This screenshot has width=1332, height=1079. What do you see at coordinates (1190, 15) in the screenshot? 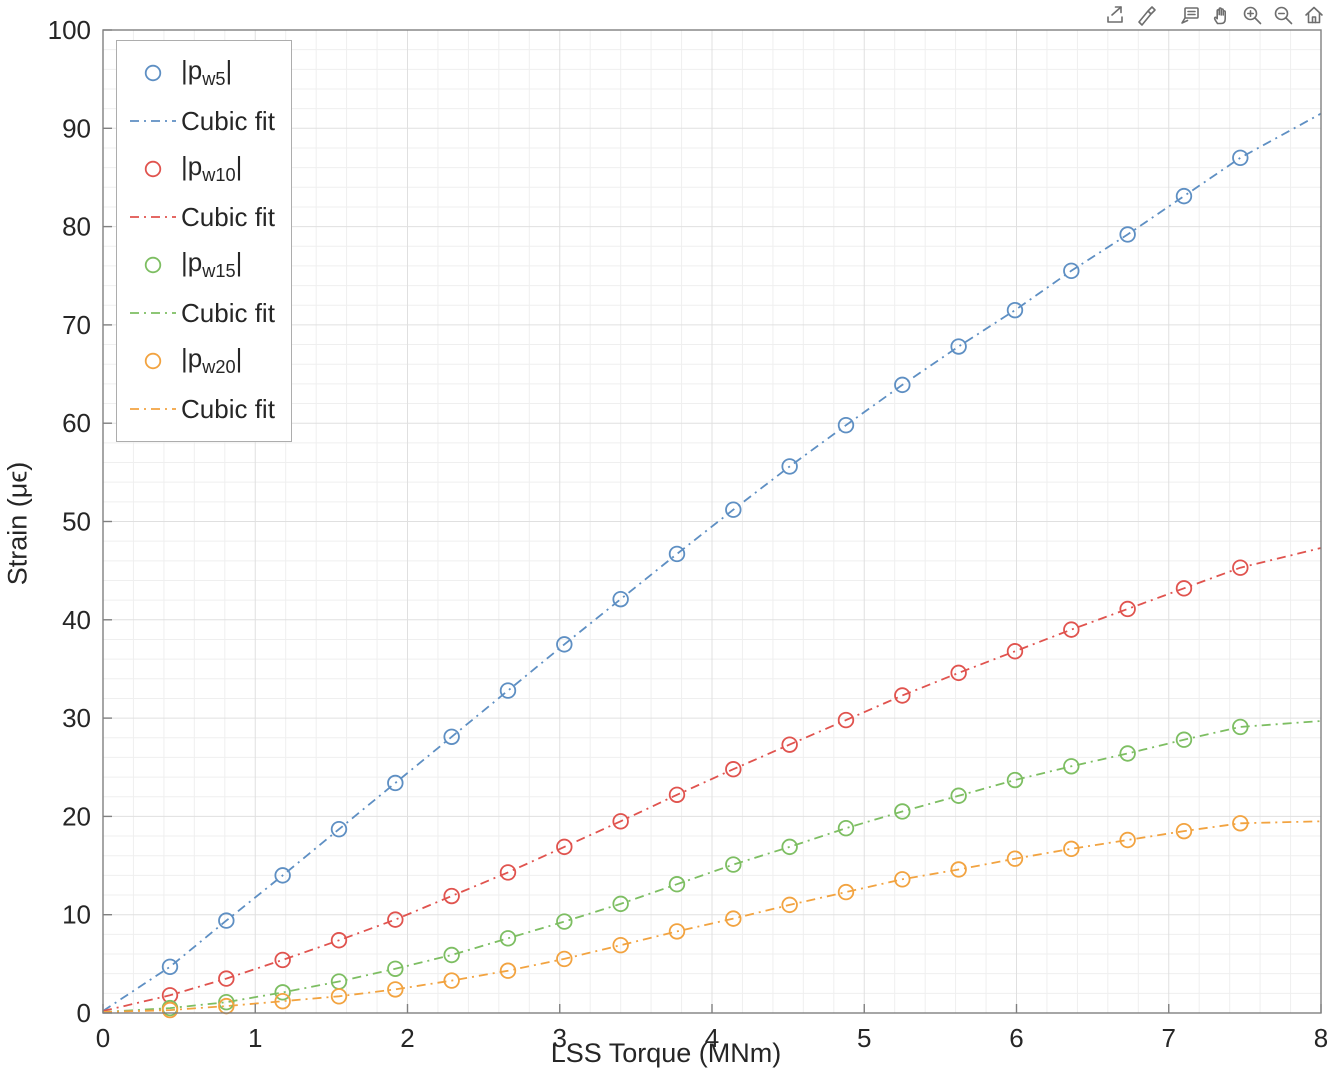
I see `datatips-icon` at bounding box center [1190, 15].